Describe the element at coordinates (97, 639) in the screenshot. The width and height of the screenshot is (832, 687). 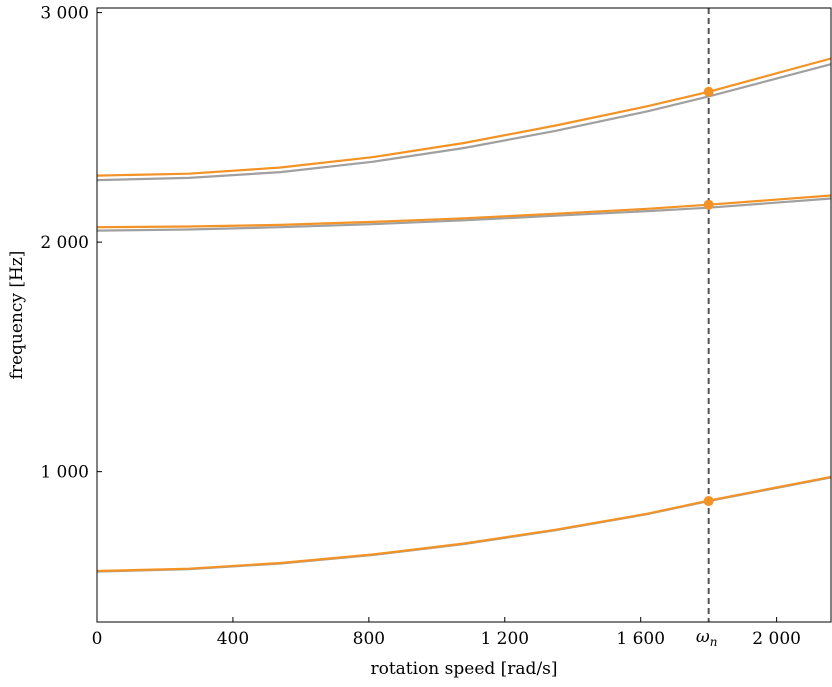
I see `x-tick-label: 0` at that location.